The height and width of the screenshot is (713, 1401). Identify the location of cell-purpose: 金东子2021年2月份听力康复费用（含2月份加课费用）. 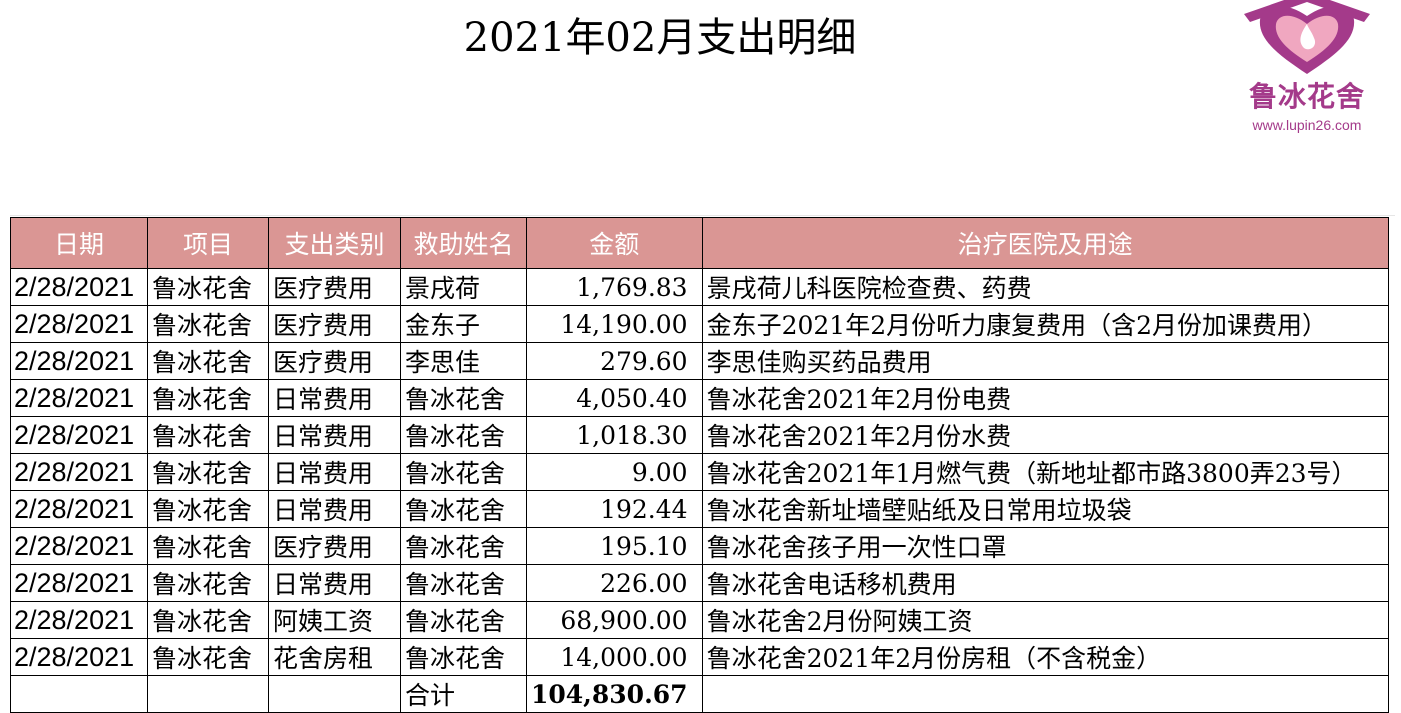
(1045, 324).